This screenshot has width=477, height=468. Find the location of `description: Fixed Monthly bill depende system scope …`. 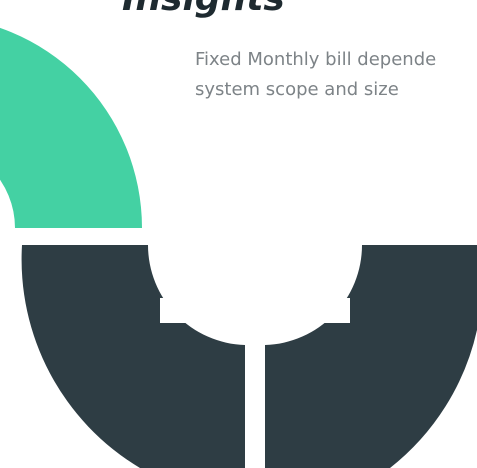

description: Fixed Monthly bill depende system scope … is located at coordinates (336, 75).